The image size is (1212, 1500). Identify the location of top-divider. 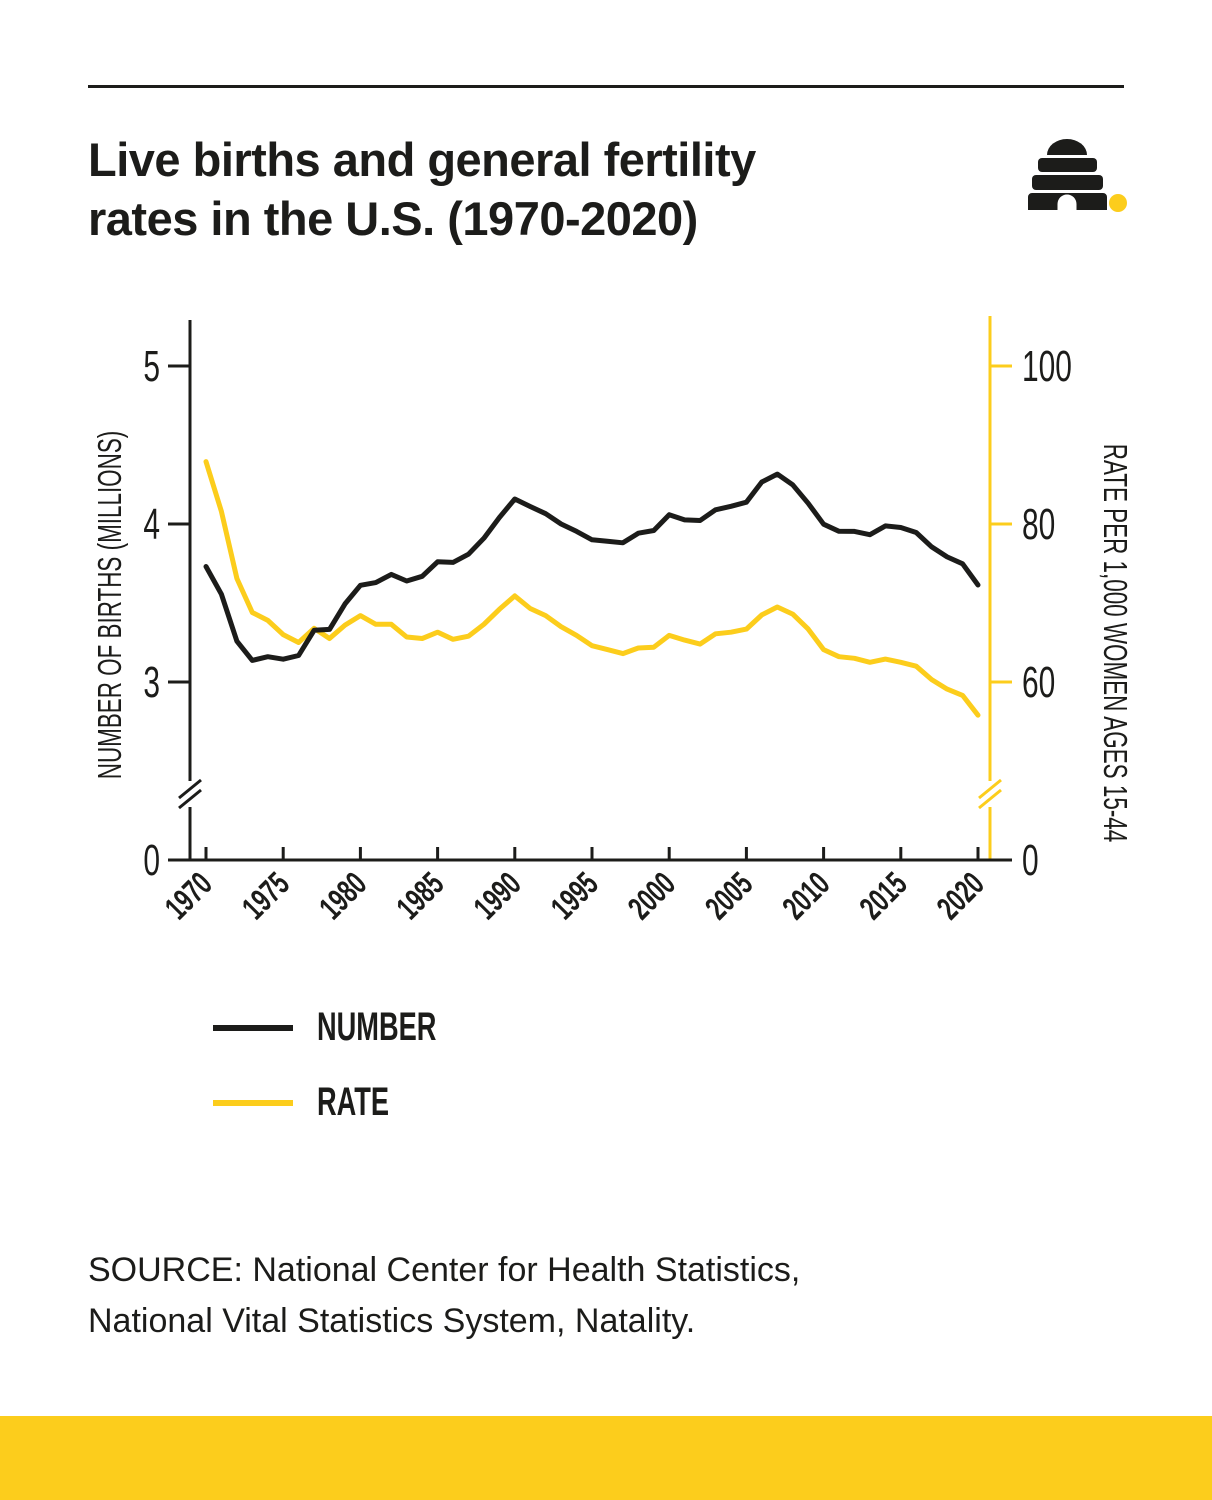
(606, 86).